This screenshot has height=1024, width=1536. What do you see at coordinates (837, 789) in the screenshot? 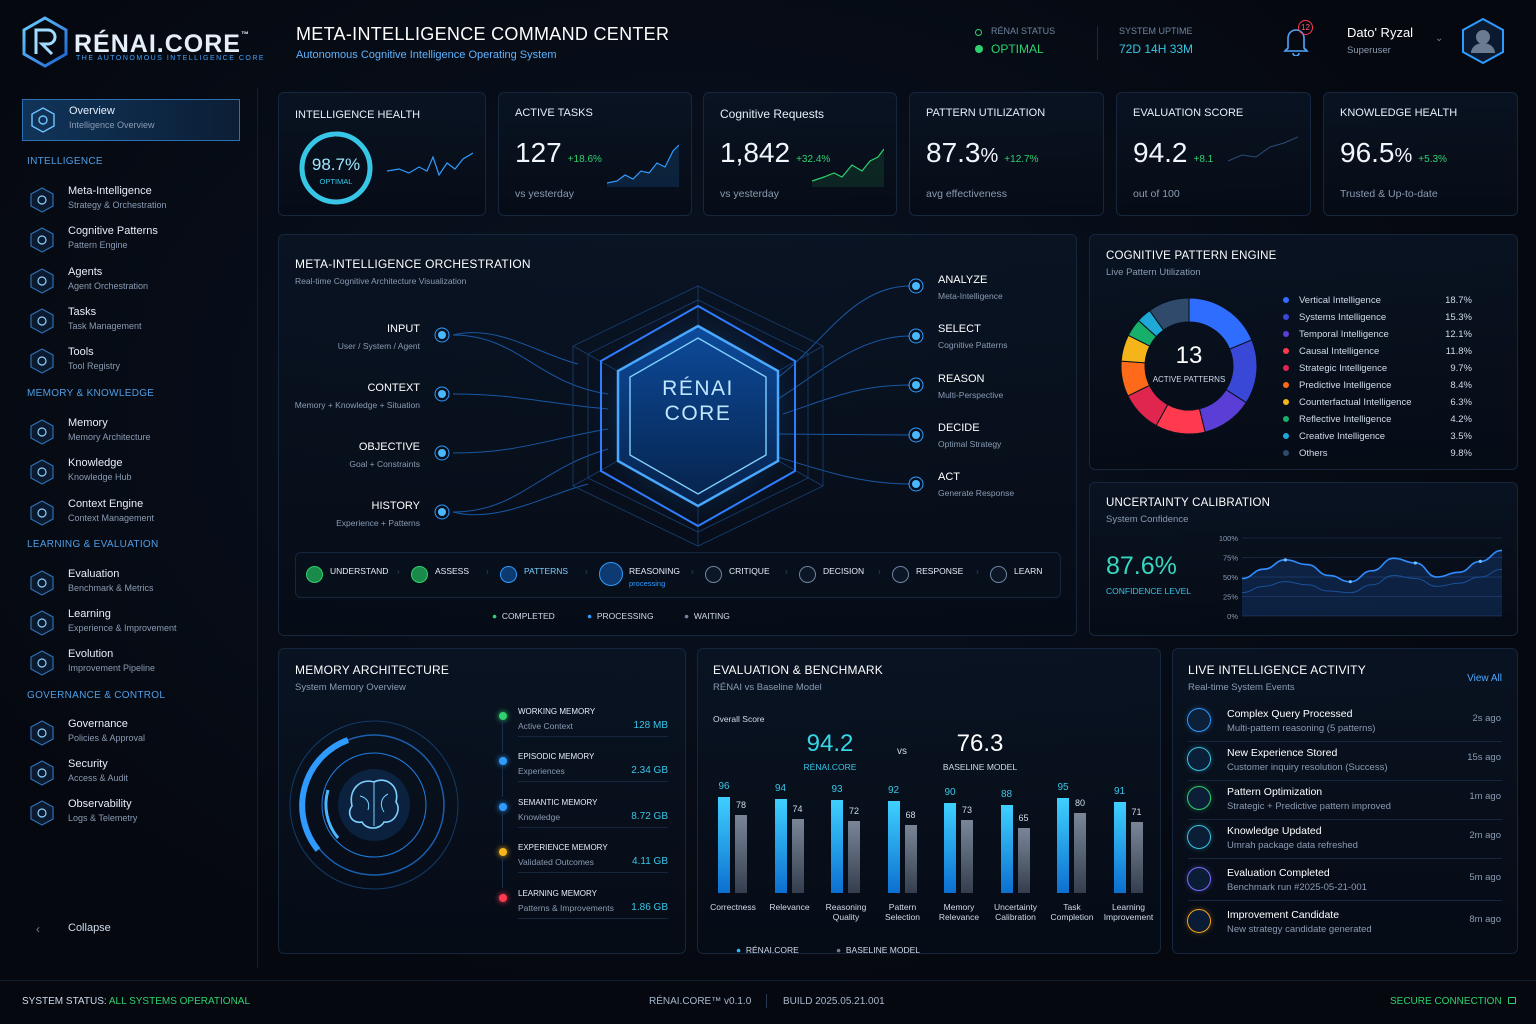
I see `bar-renai-value: 93` at bounding box center [837, 789].